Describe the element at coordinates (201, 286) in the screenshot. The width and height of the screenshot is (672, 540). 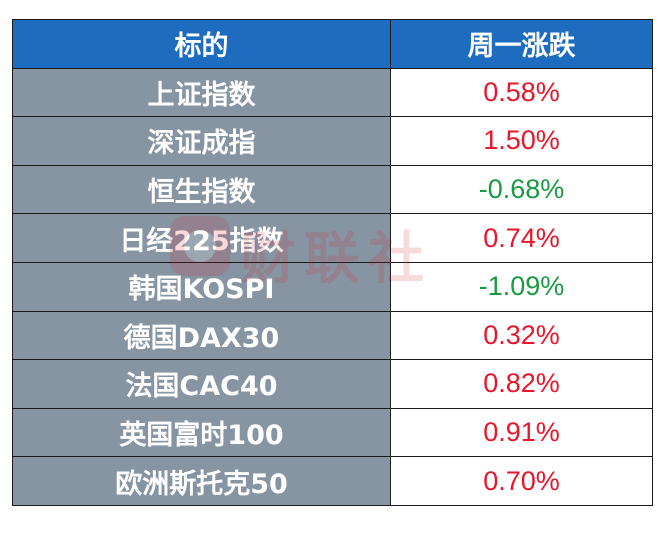
I see `instrument-name: 韩国KOSPI` at that location.